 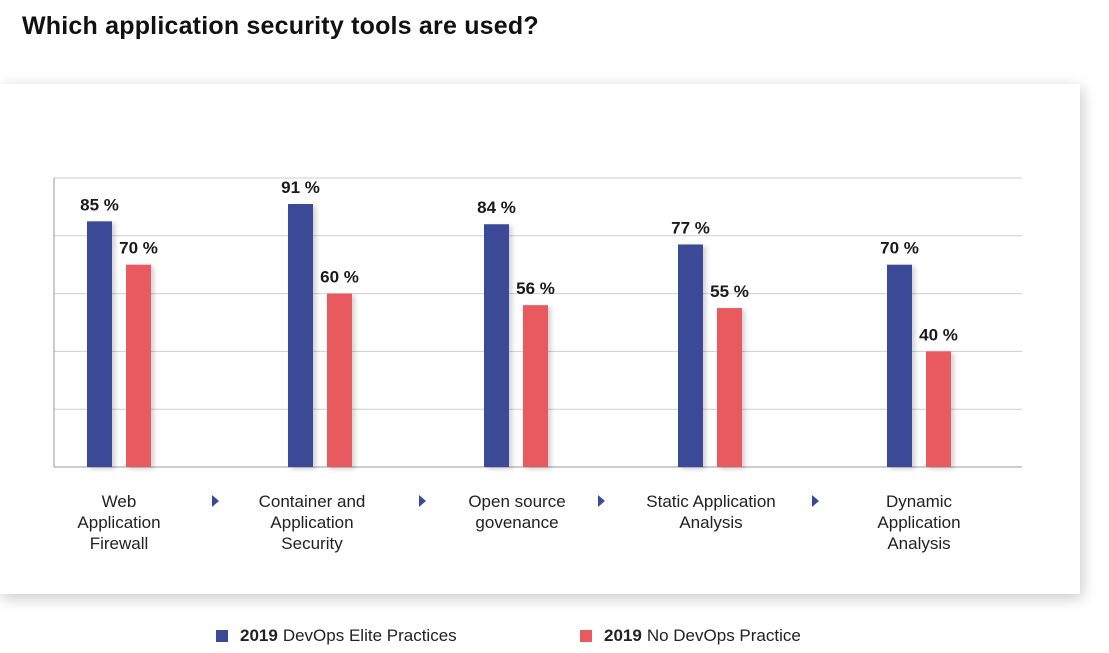 I want to click on data-label: 91 %, so click(x=300, y=187).